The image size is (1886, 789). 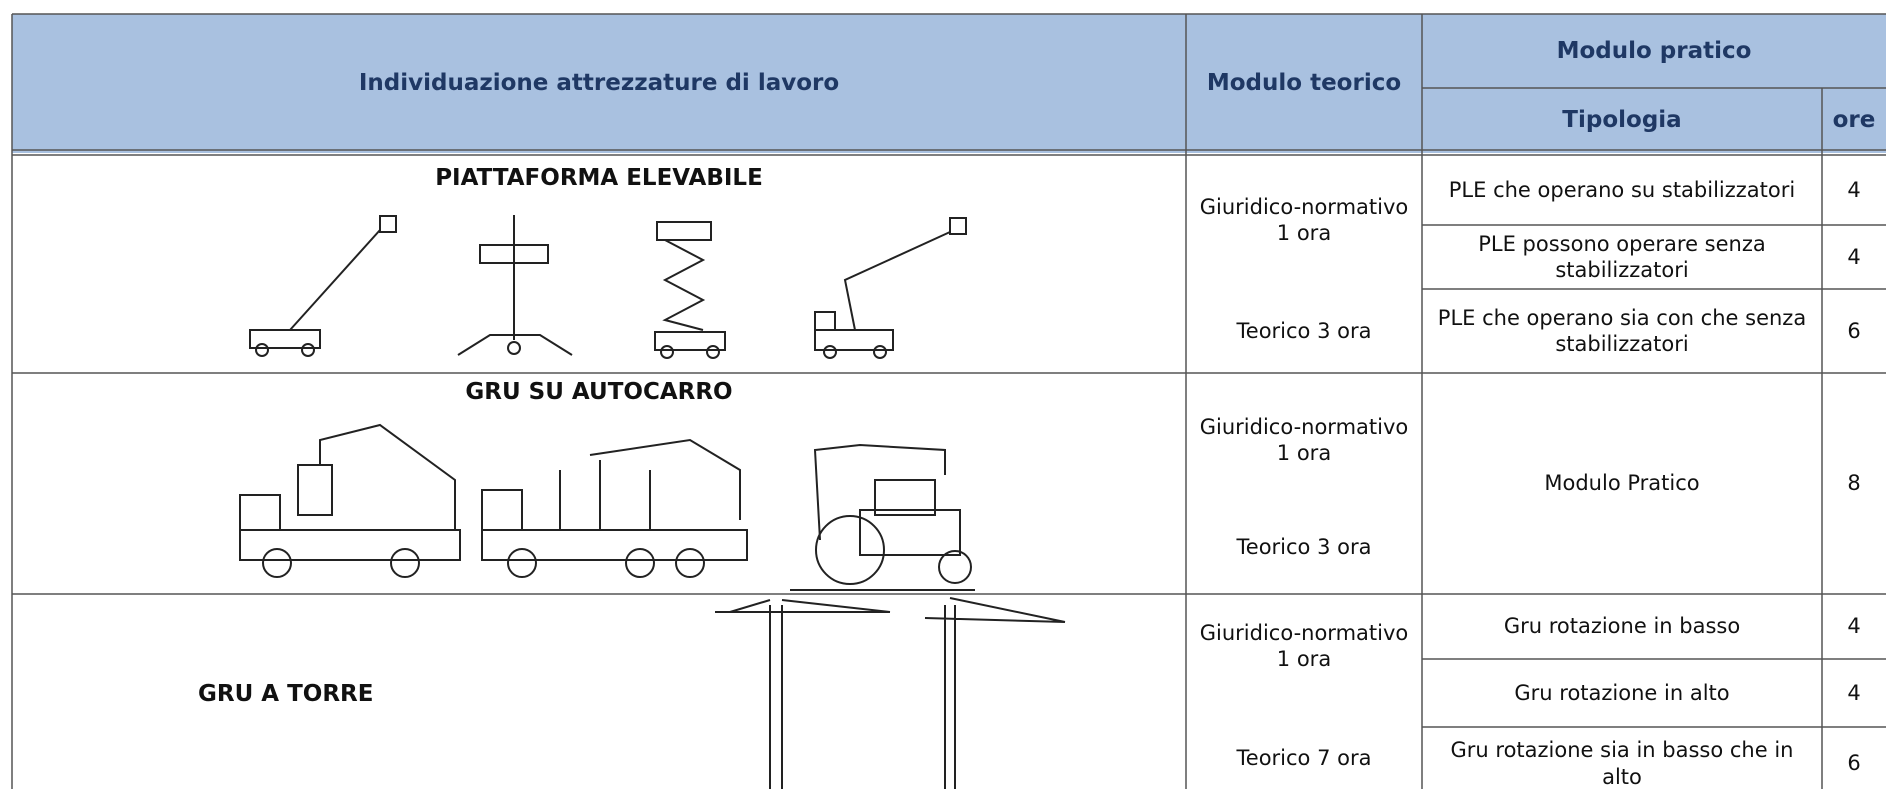 What do you see at coordinates (1304, 83) in the screenshot?
I see `header-theory: Modulo teorico` at bounding box center [1304, 83].